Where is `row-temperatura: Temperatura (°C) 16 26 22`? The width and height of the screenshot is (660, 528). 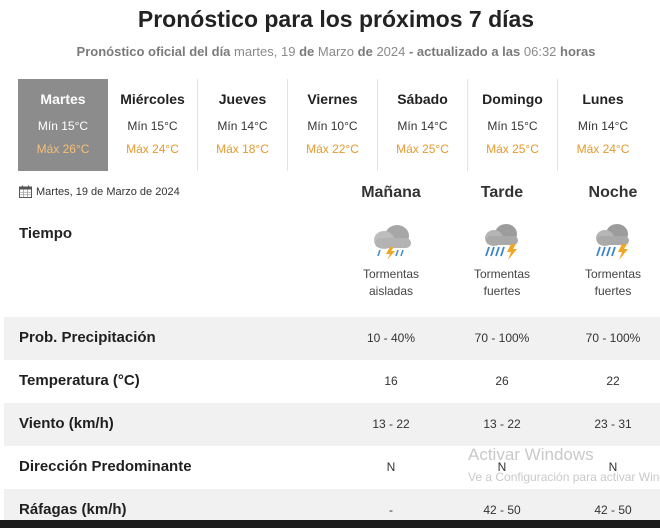 row-temperatura: Temperatura (°C) 16 26 22 is located at coordinates (332, 381).